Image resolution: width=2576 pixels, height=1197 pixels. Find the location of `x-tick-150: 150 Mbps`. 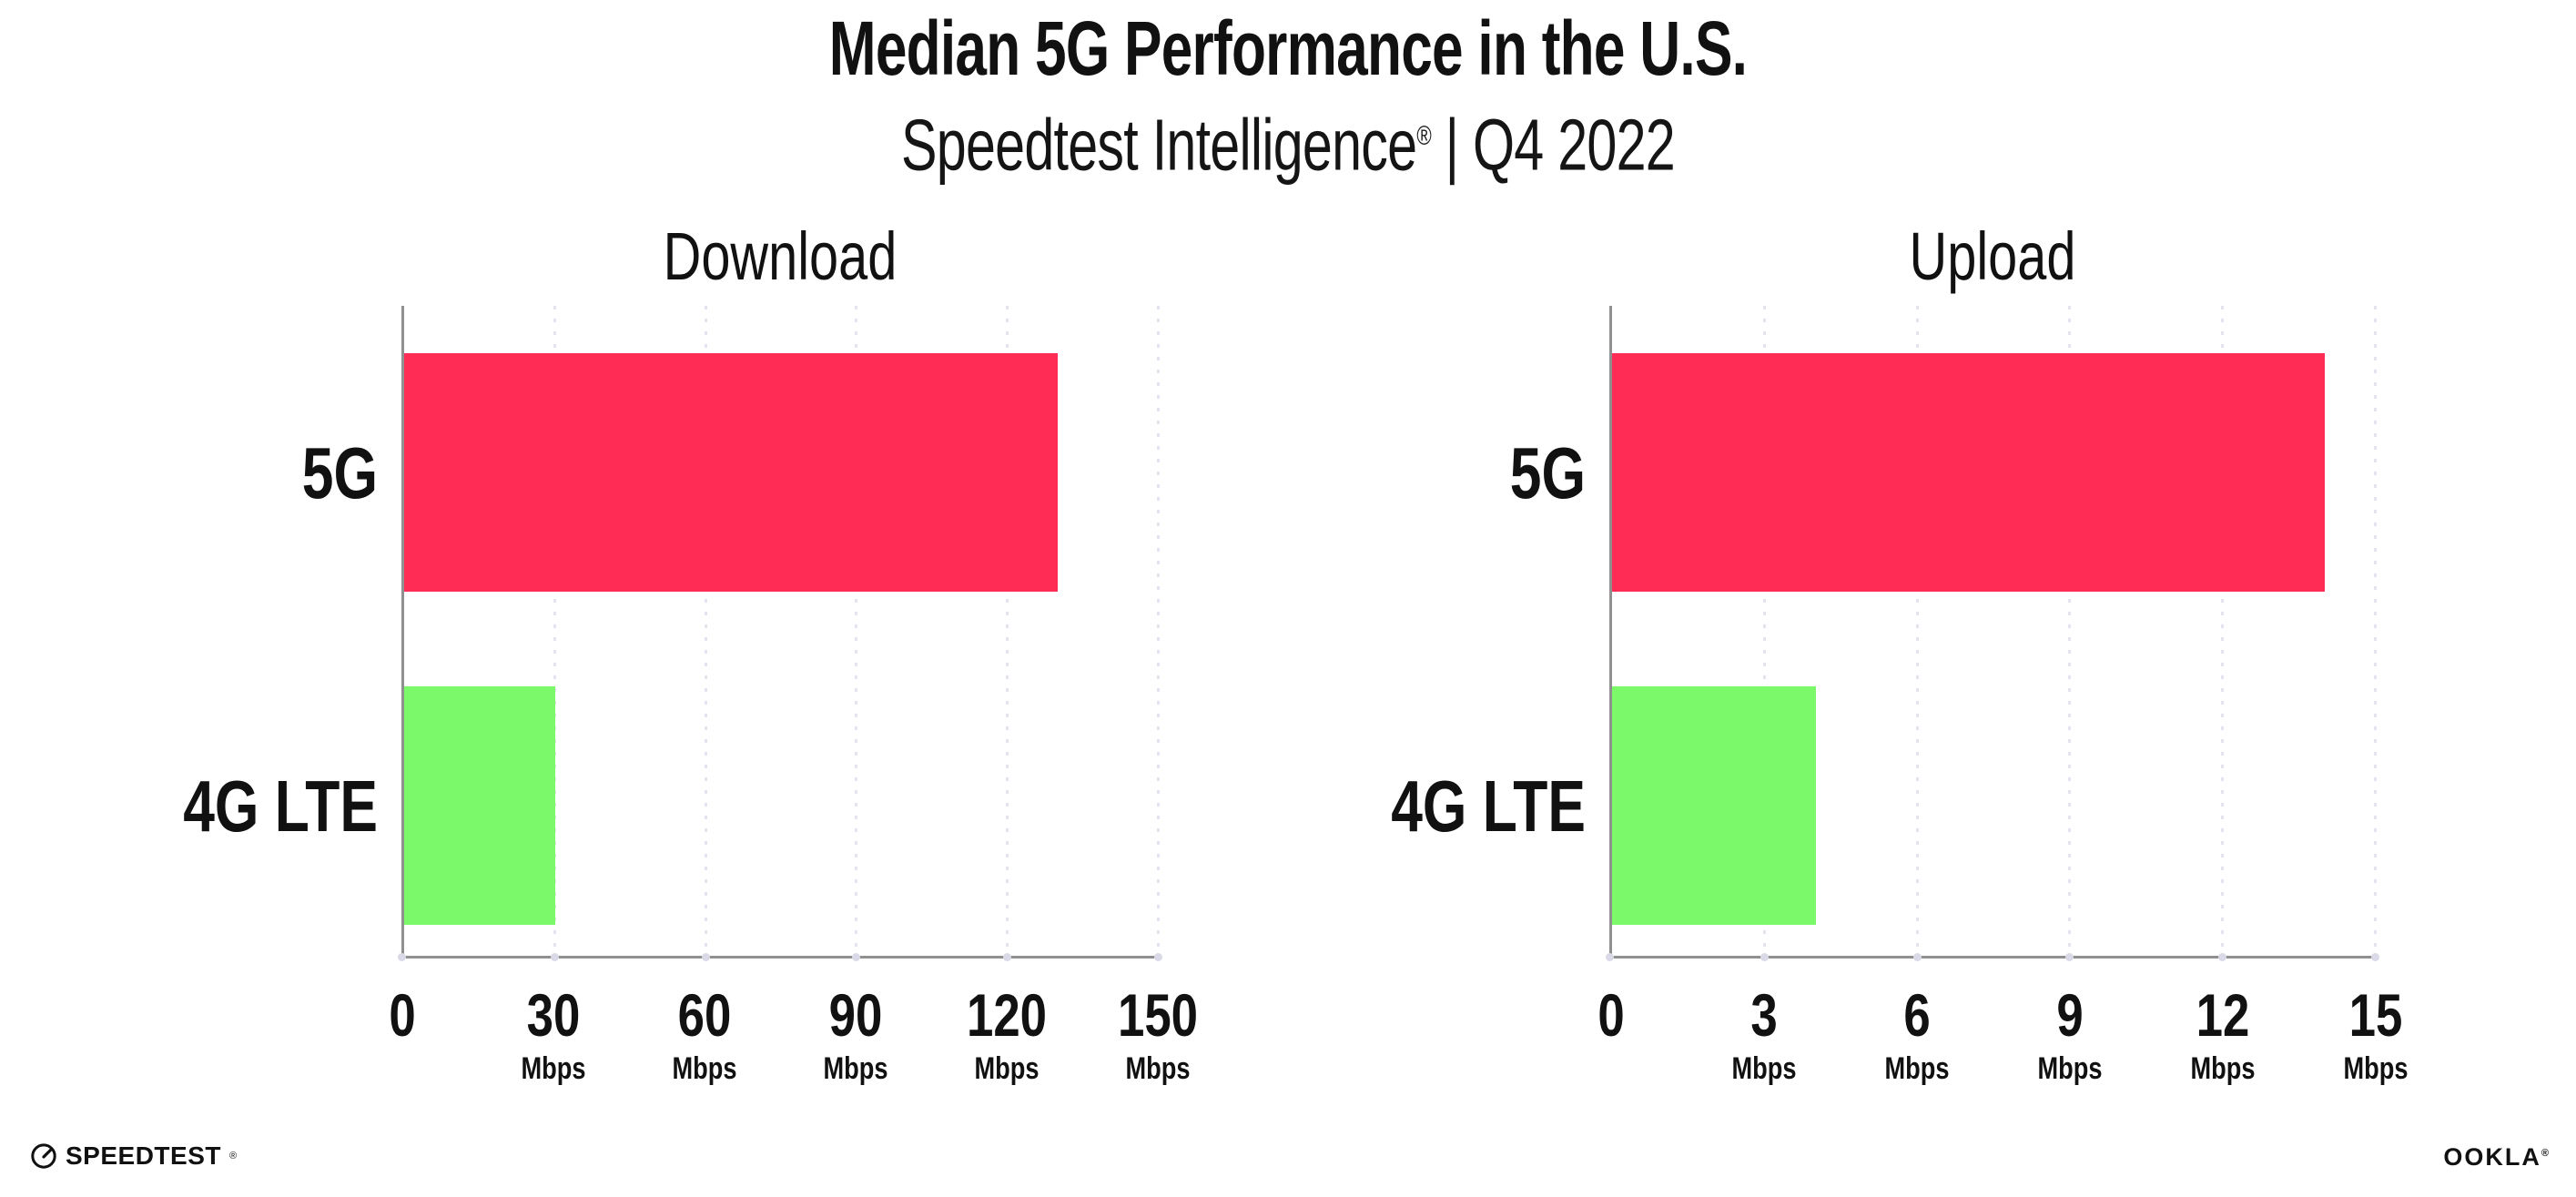

x-tick-150: 150 Mbps is located at coordinates (1158, 1035).